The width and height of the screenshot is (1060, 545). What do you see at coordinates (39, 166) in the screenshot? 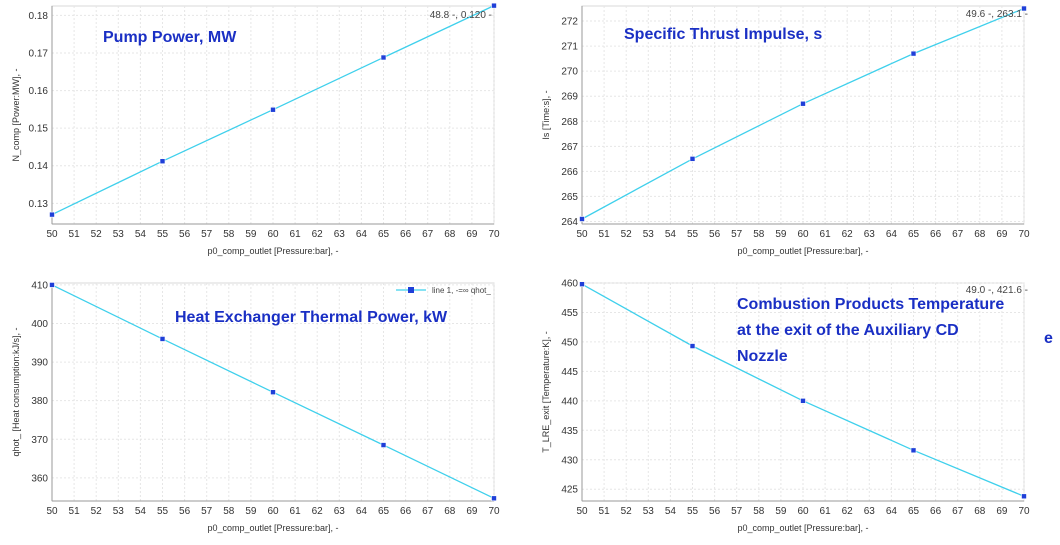
I see `y-tick-label: 0.14` at bounding box center [39, 166].